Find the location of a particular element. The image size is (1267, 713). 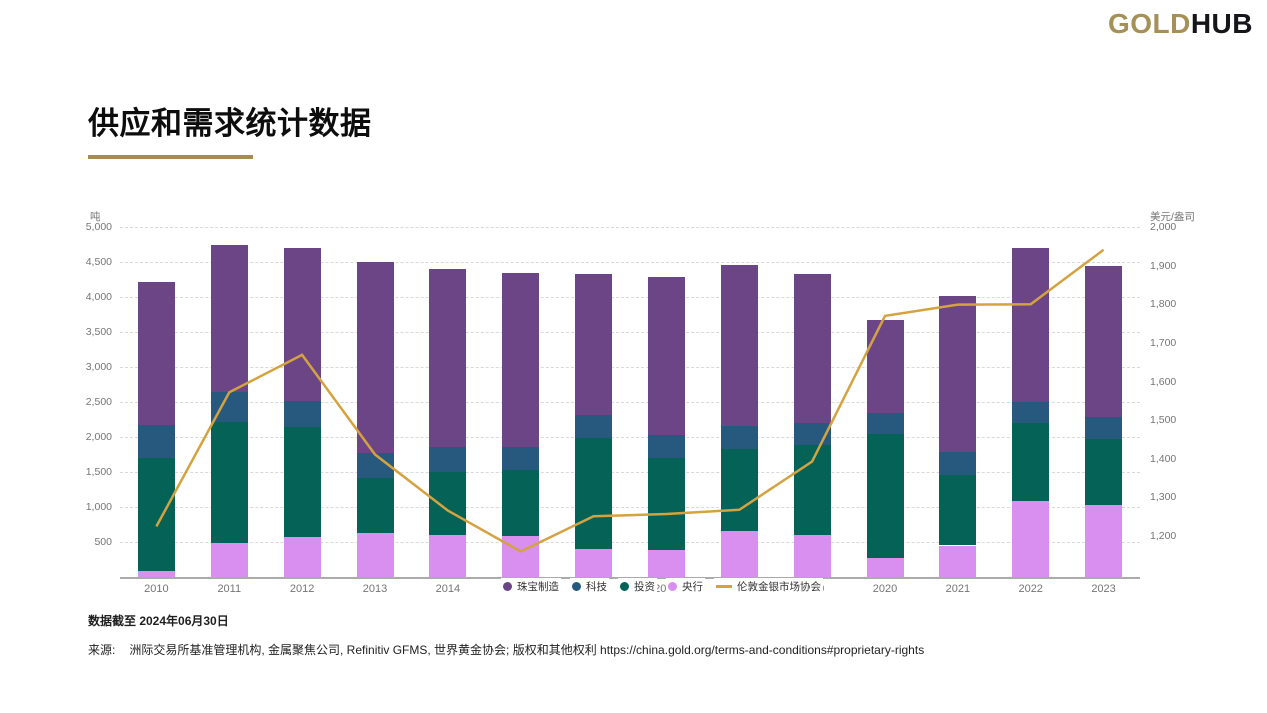

right-axis-tick-label: 1,700 is located at coordinates (1163, 342).